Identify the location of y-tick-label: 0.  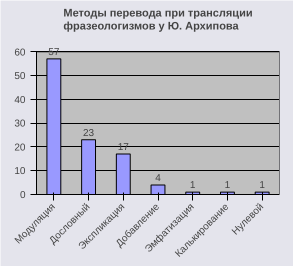
(23, 195).